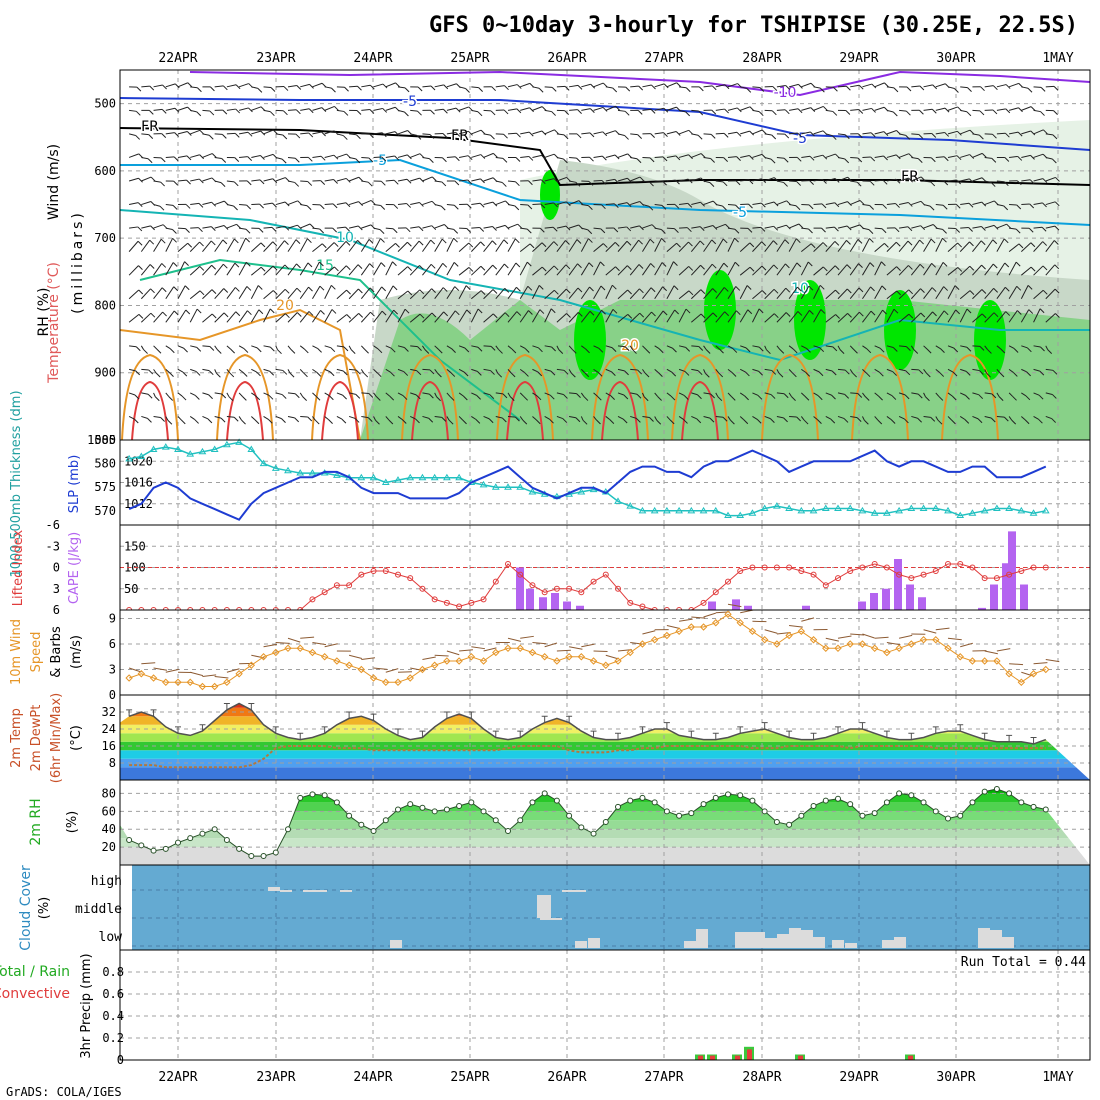 Image resolution: width=1100 pixels, height=1100 pixels. I want to click on pressure-tick-label: 800, so click(105, 305).